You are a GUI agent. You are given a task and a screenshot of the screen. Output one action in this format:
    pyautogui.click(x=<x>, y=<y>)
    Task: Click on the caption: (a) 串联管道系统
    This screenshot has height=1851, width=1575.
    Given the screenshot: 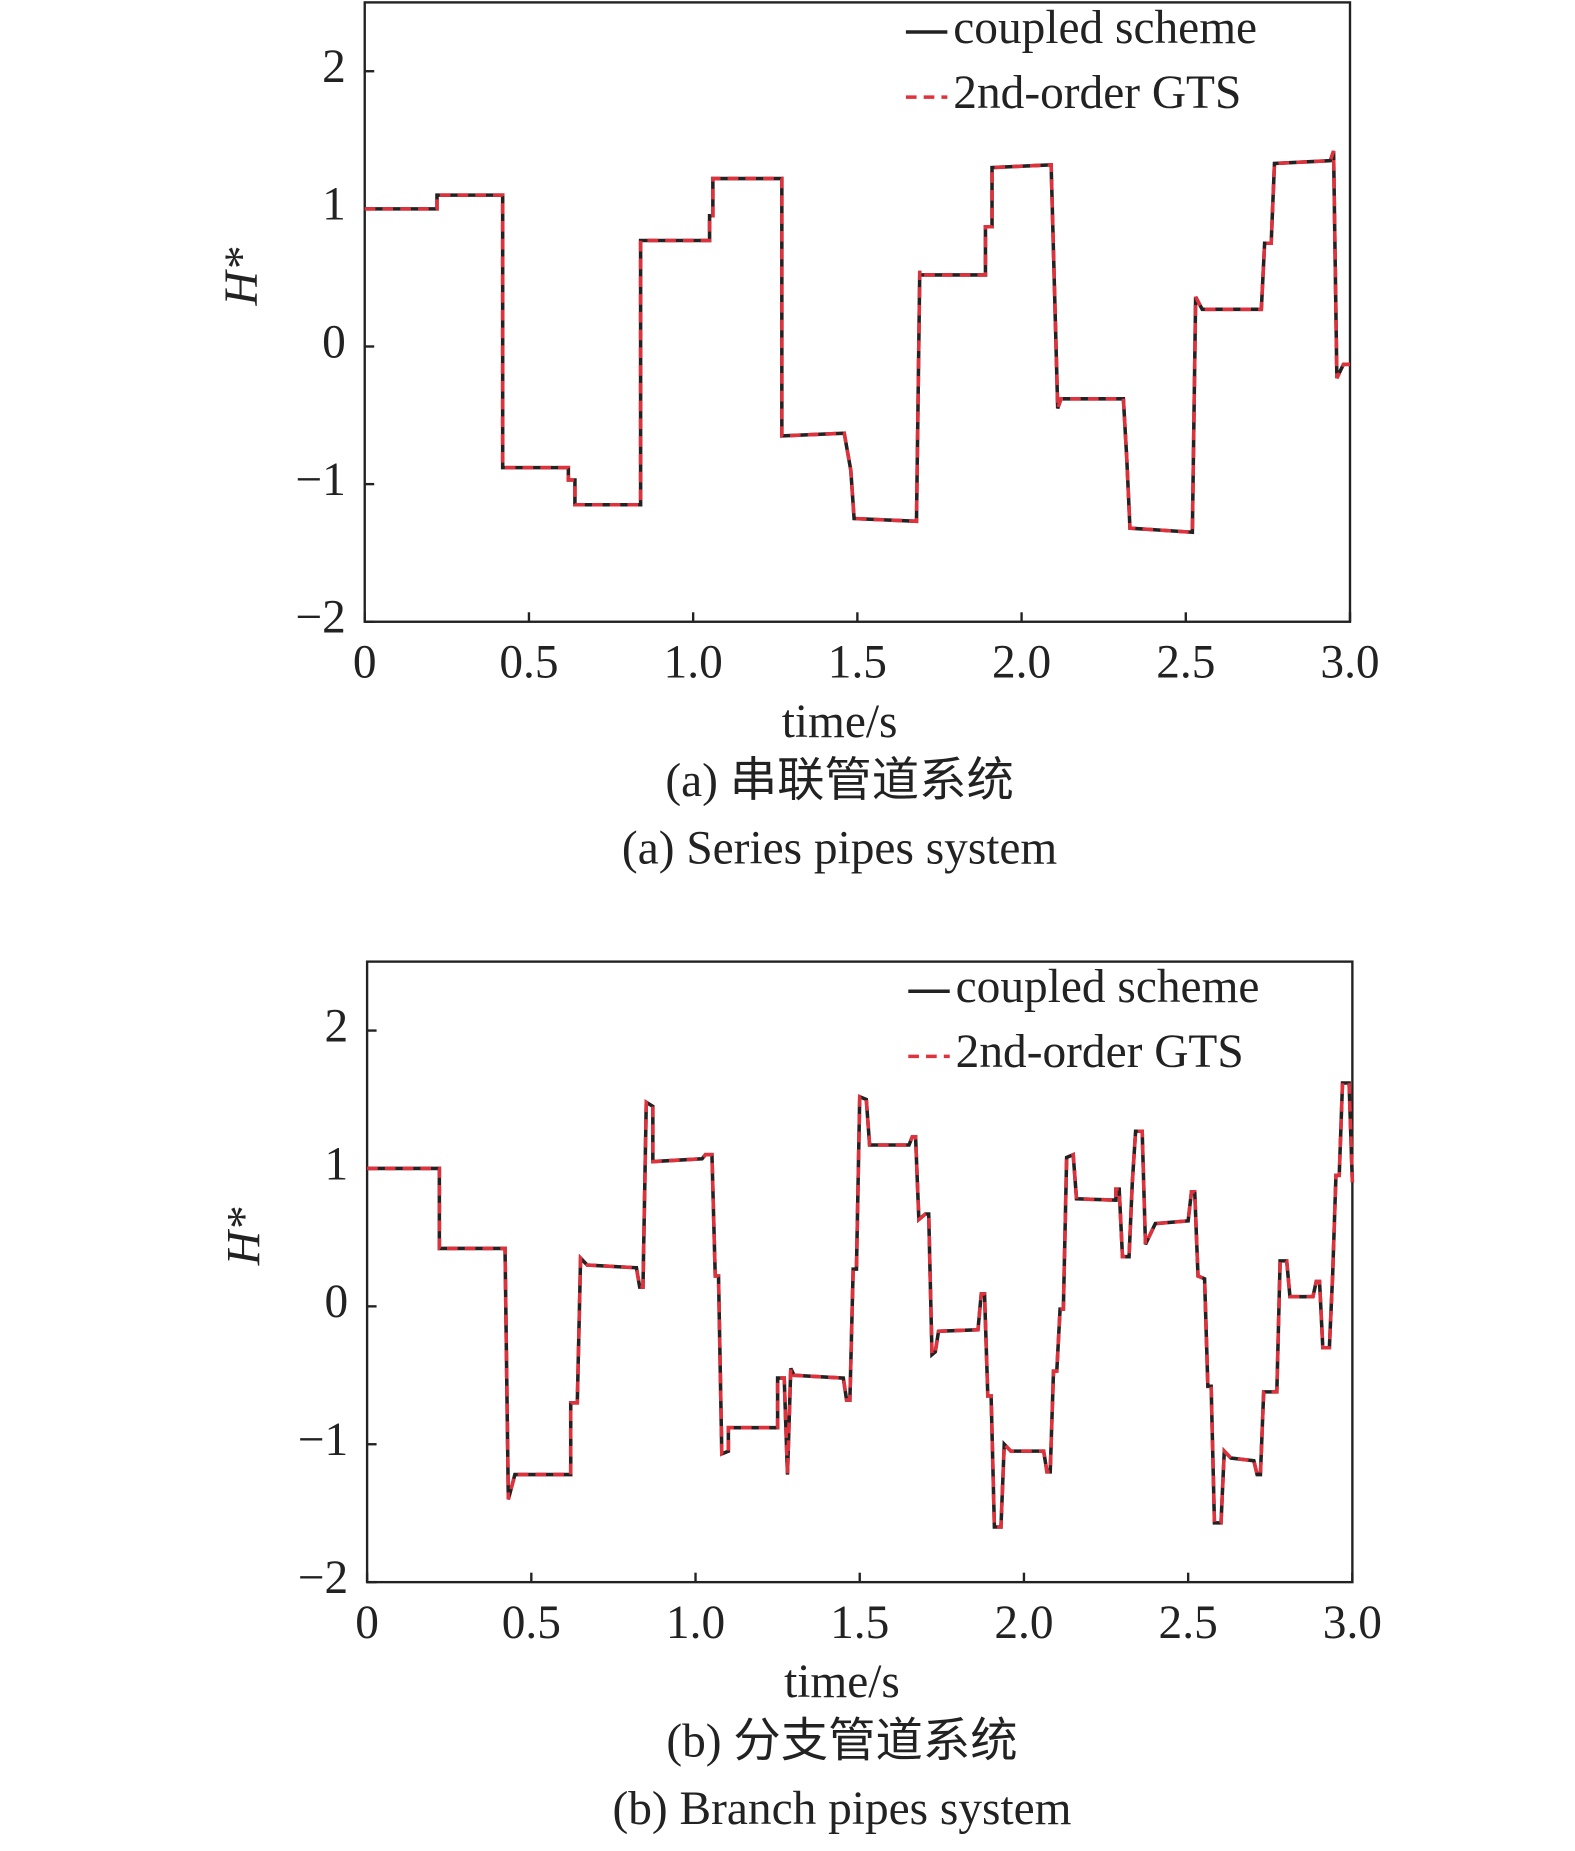 What is the action you would take?
    pyautogui.click(x=839, y=781)
    